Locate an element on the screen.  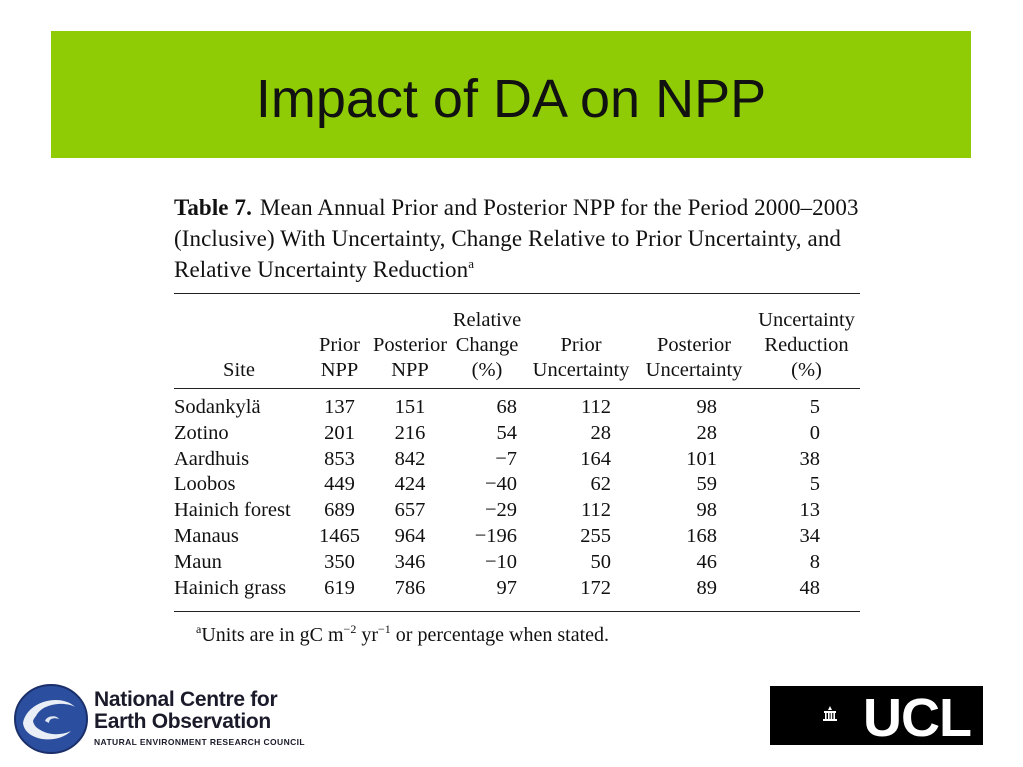
table-row: Hainich forest 689 657 −29 112 98 13 is located at coordinates (516, 511).